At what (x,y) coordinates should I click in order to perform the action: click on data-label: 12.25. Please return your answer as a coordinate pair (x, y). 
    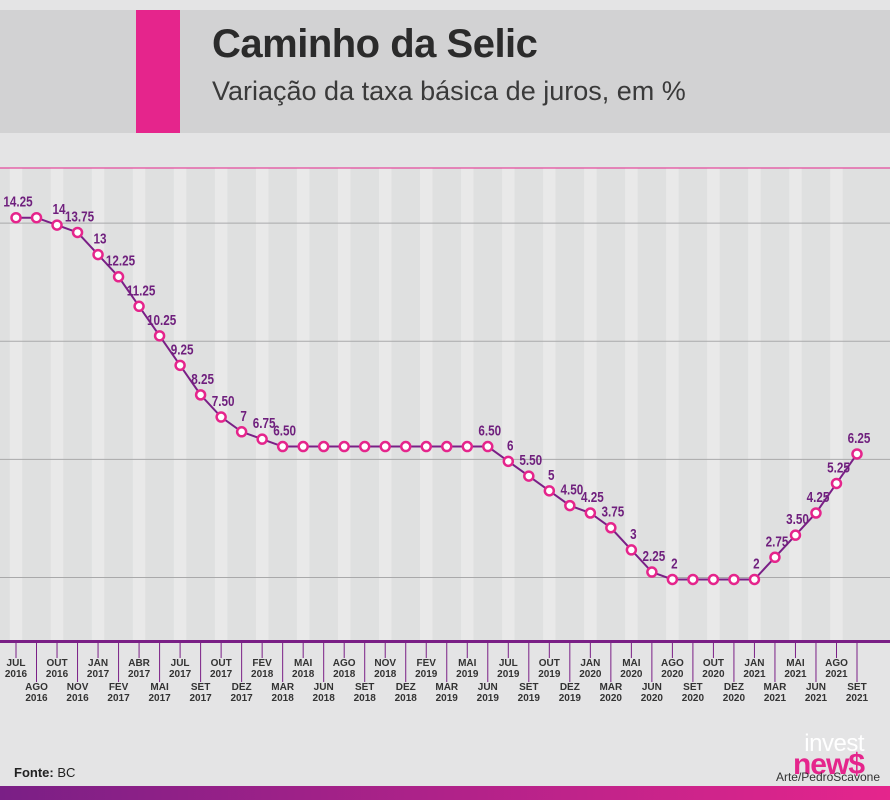
    Looking at the image, I should click on (121, 260).